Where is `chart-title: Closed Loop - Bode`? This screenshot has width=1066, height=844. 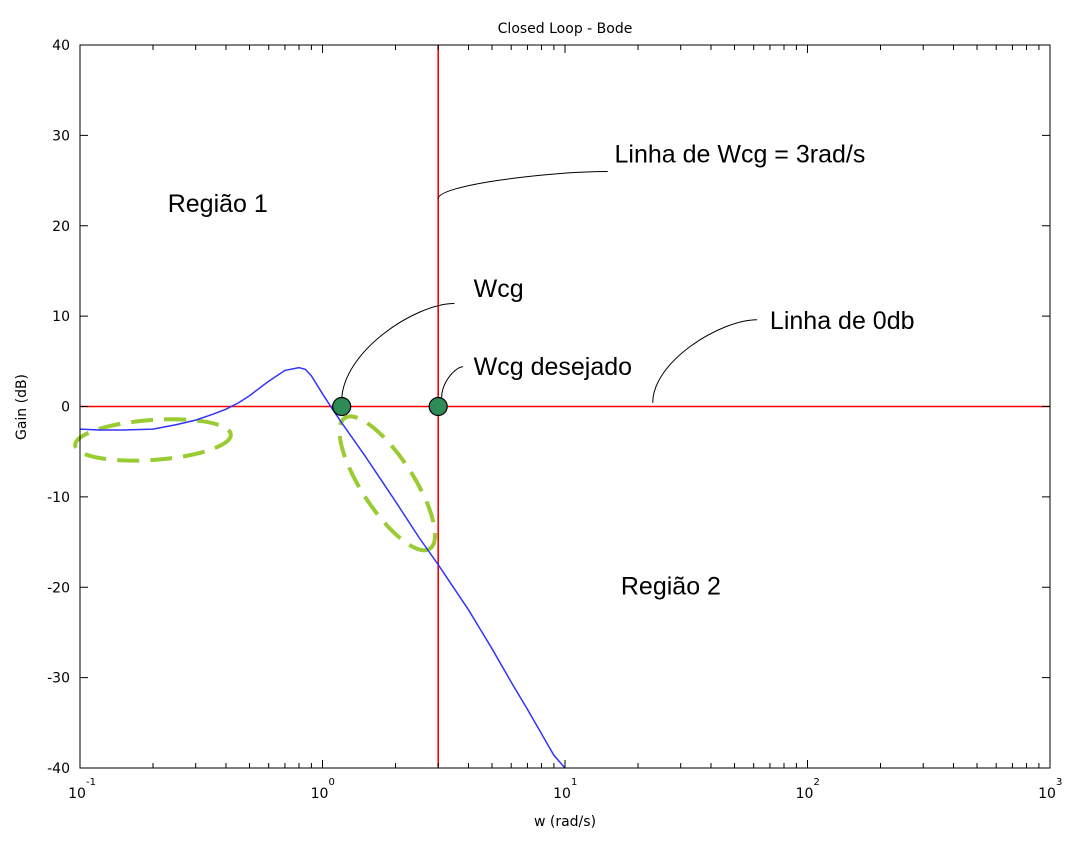 chart-title: Closed Loop - Bode is located at coordinates (565, 29).